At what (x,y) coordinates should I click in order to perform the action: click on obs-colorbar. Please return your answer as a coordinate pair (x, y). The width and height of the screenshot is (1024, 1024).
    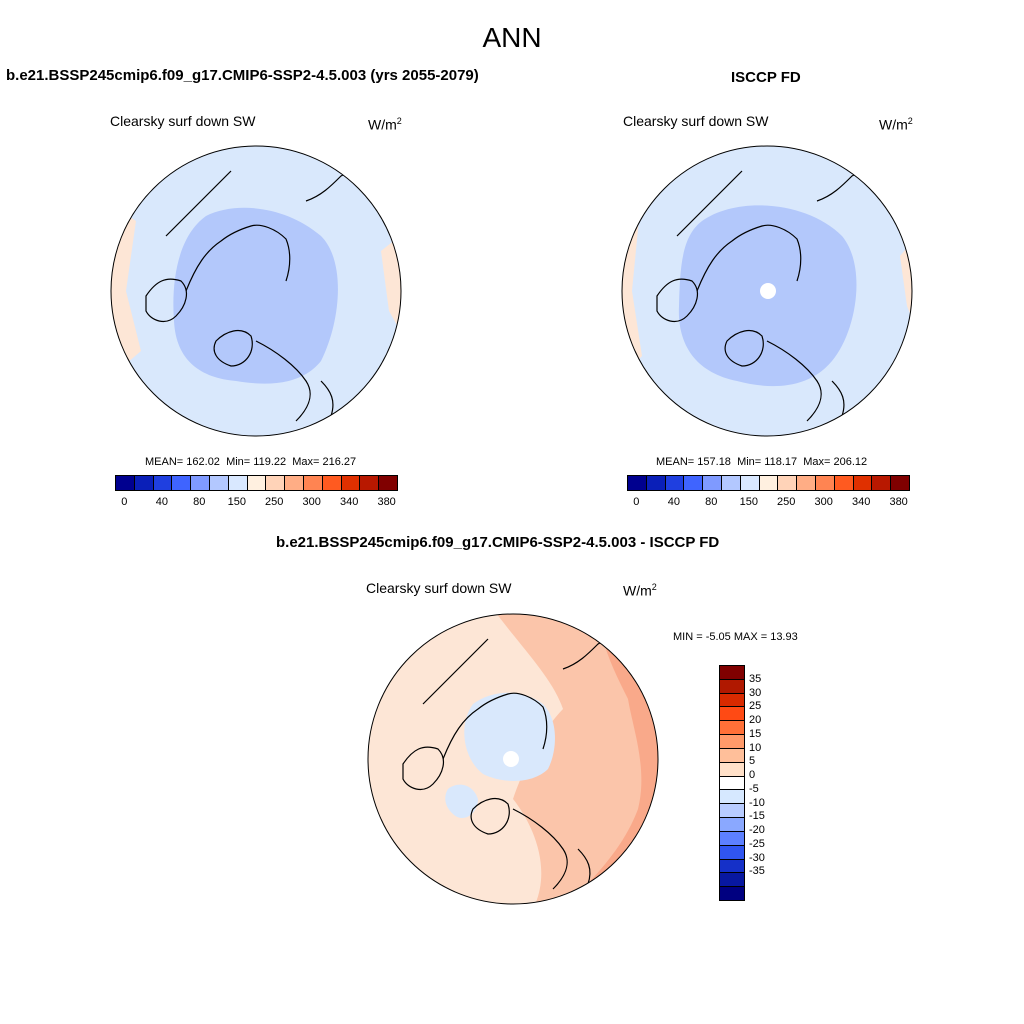
    Looking at the image, I should click on (768, 483).